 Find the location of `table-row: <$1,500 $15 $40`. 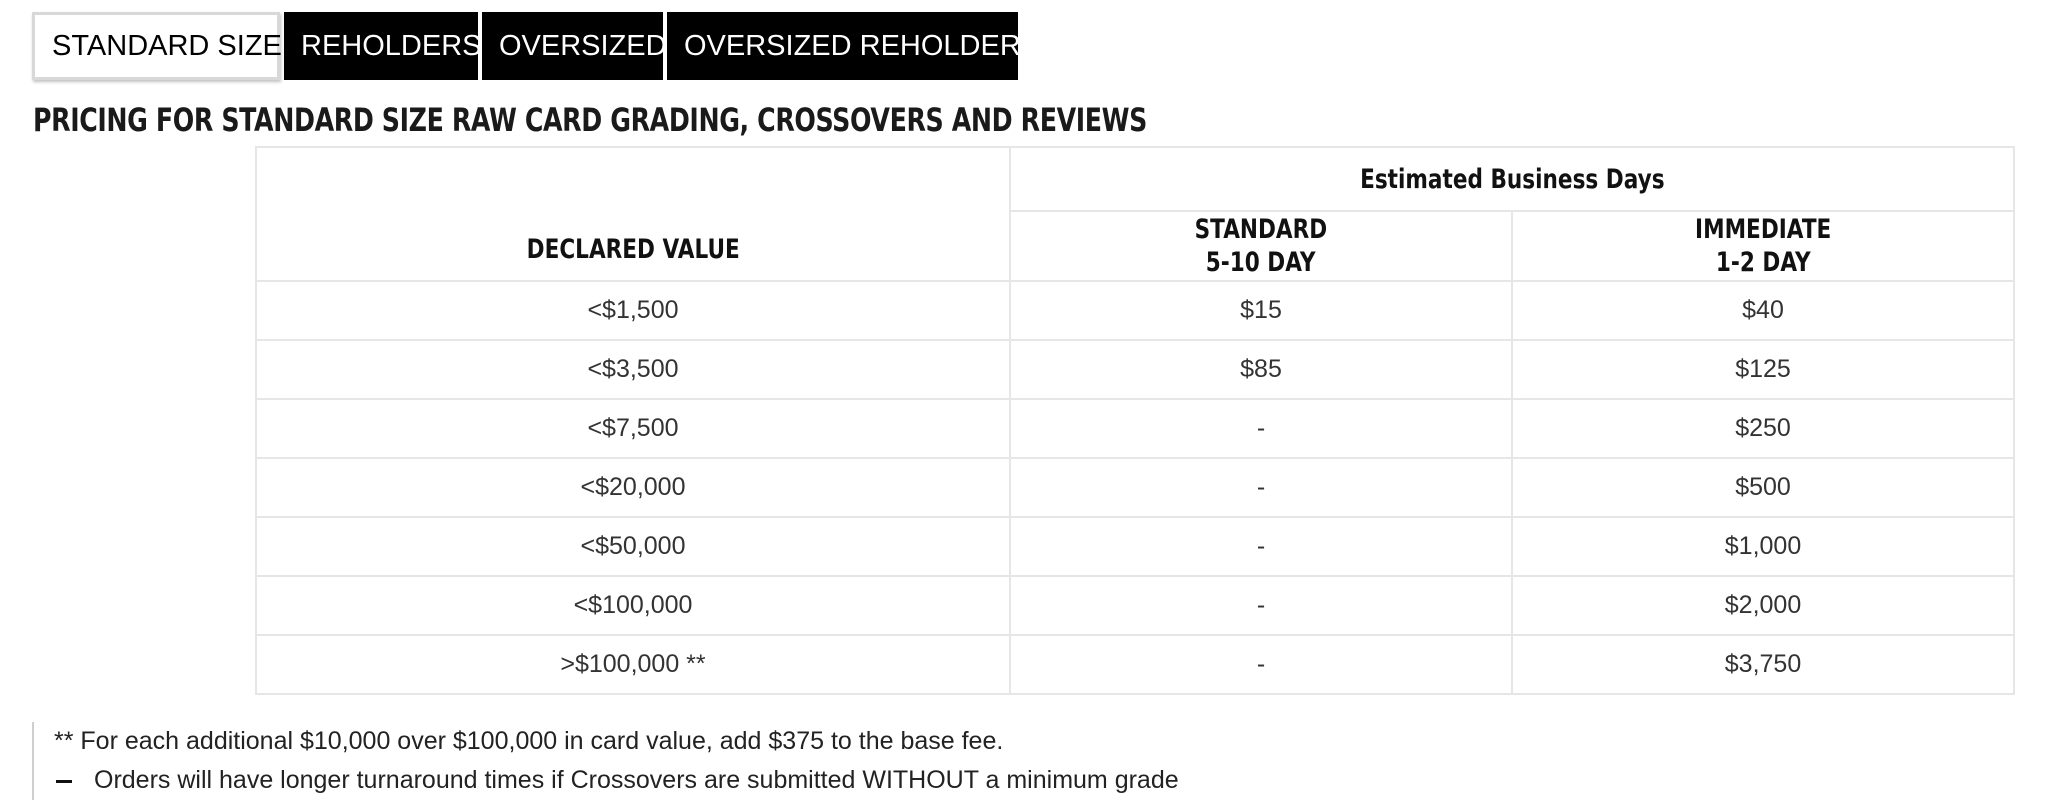

table-row: <$1,500 $15 $40 is located at coordinates (1135, 310).